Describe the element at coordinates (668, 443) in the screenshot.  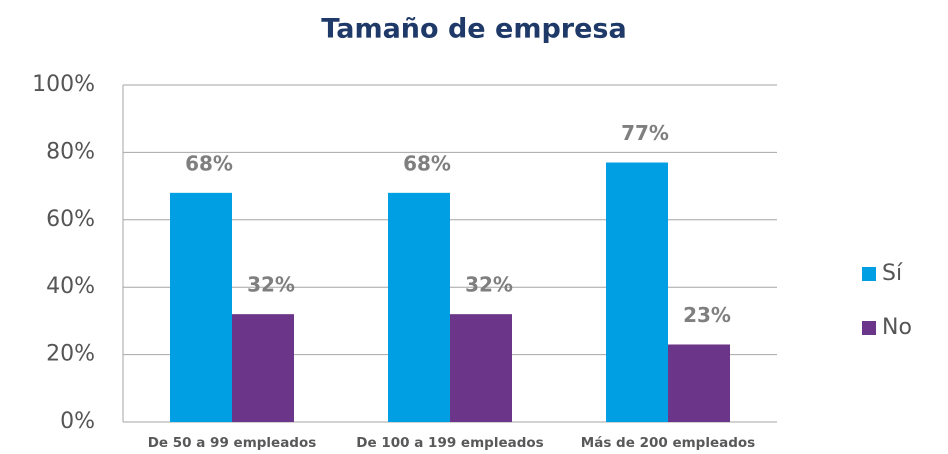
I see `x-tick-label: Más de 200 empleados` at that location.